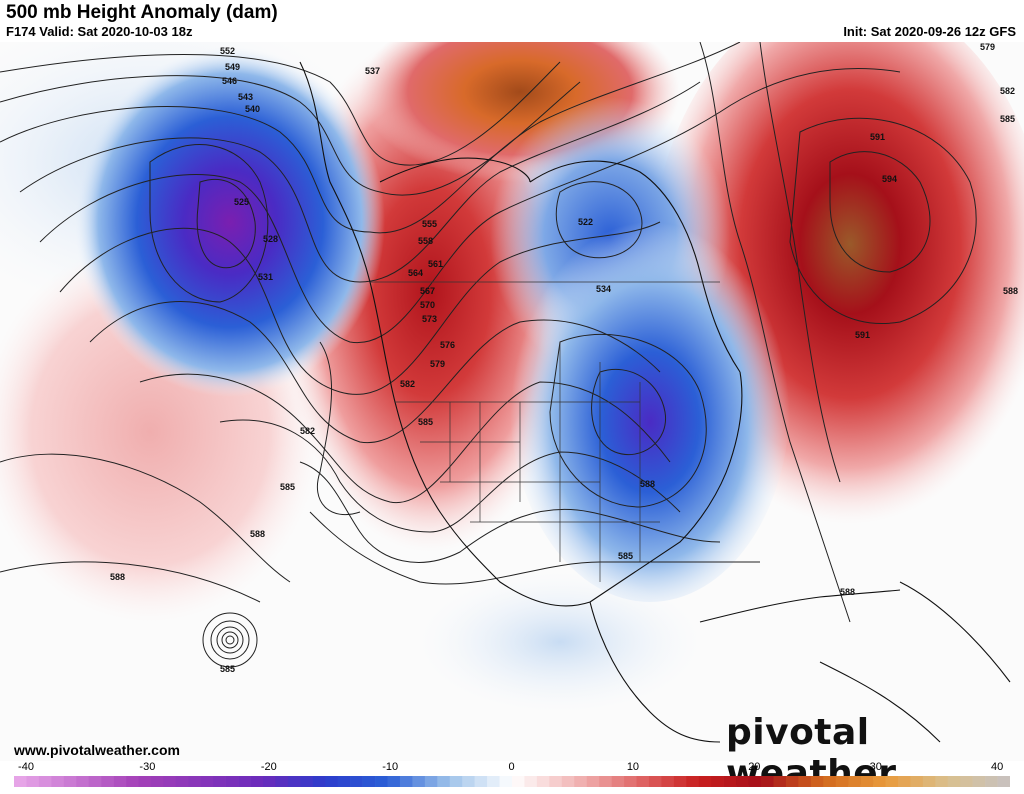 This screenshot has width=1024, height=794. What do you see at coordinates (545, 431) in the screenshot?
I see `state-borders` at bounding box center [545, 431].